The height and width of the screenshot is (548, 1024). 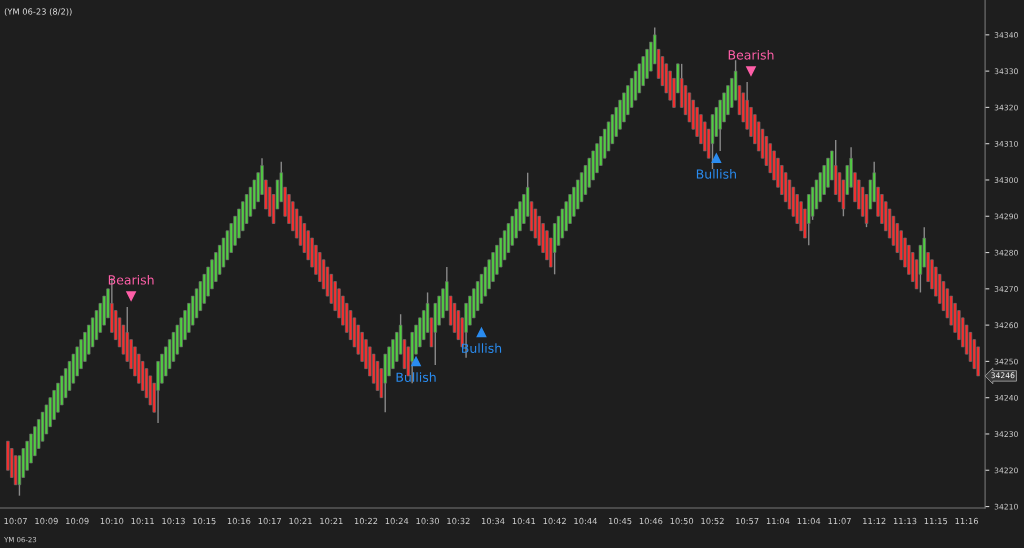 I want to click on x-tick-label: 10:17, so click(x=270, y=521).